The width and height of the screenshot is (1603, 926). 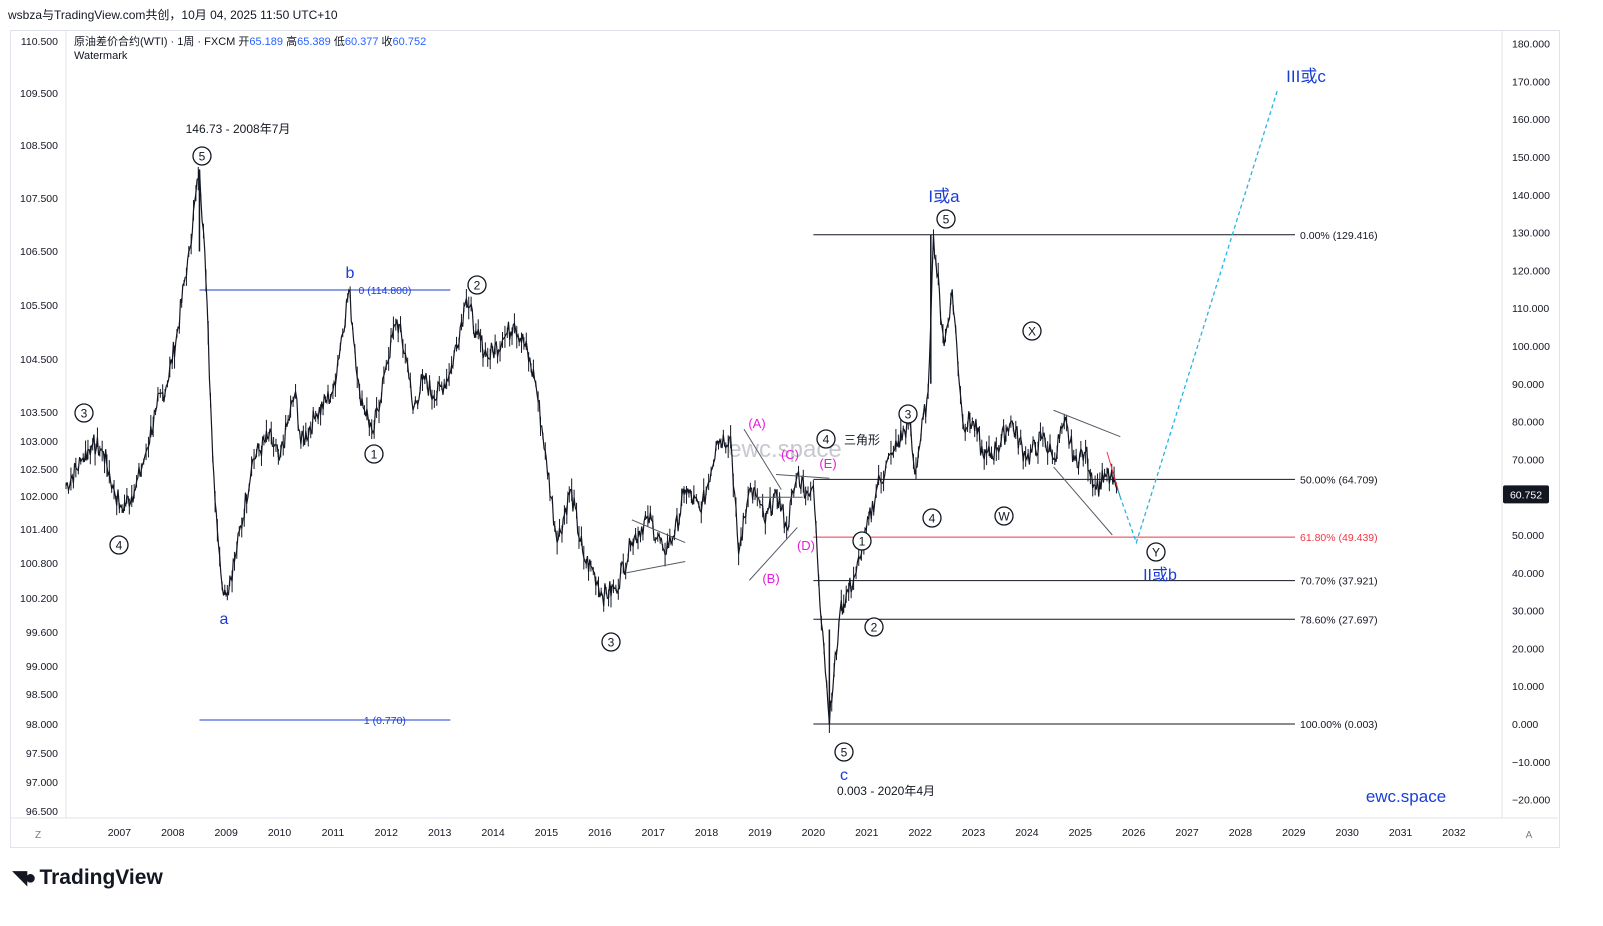 What do you see at coordinates (1528, 612) in the screenshot?
I see `right-axis-tick: 30.000` at bounding box center [1528, 612].